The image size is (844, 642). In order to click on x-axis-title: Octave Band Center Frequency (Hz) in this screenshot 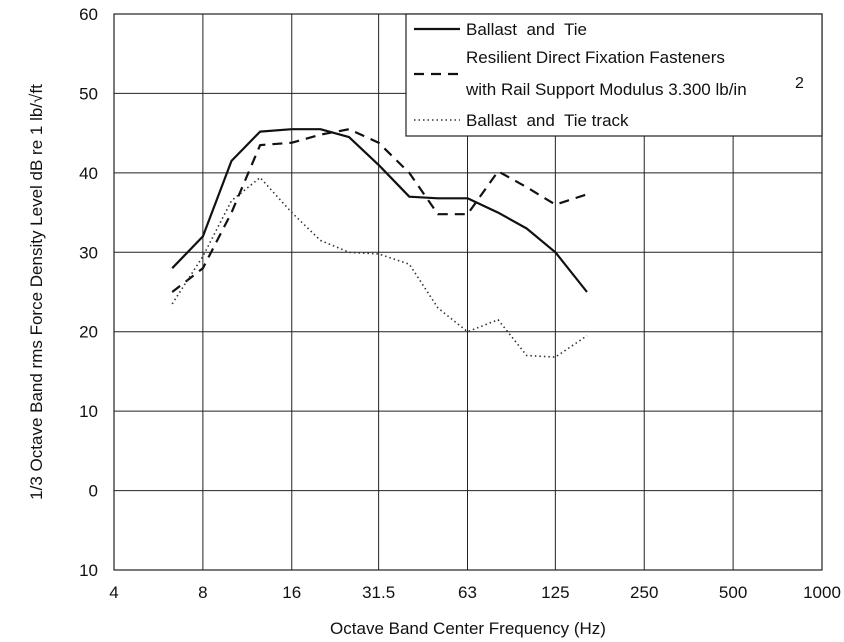, I will do `click(468, 628)`.